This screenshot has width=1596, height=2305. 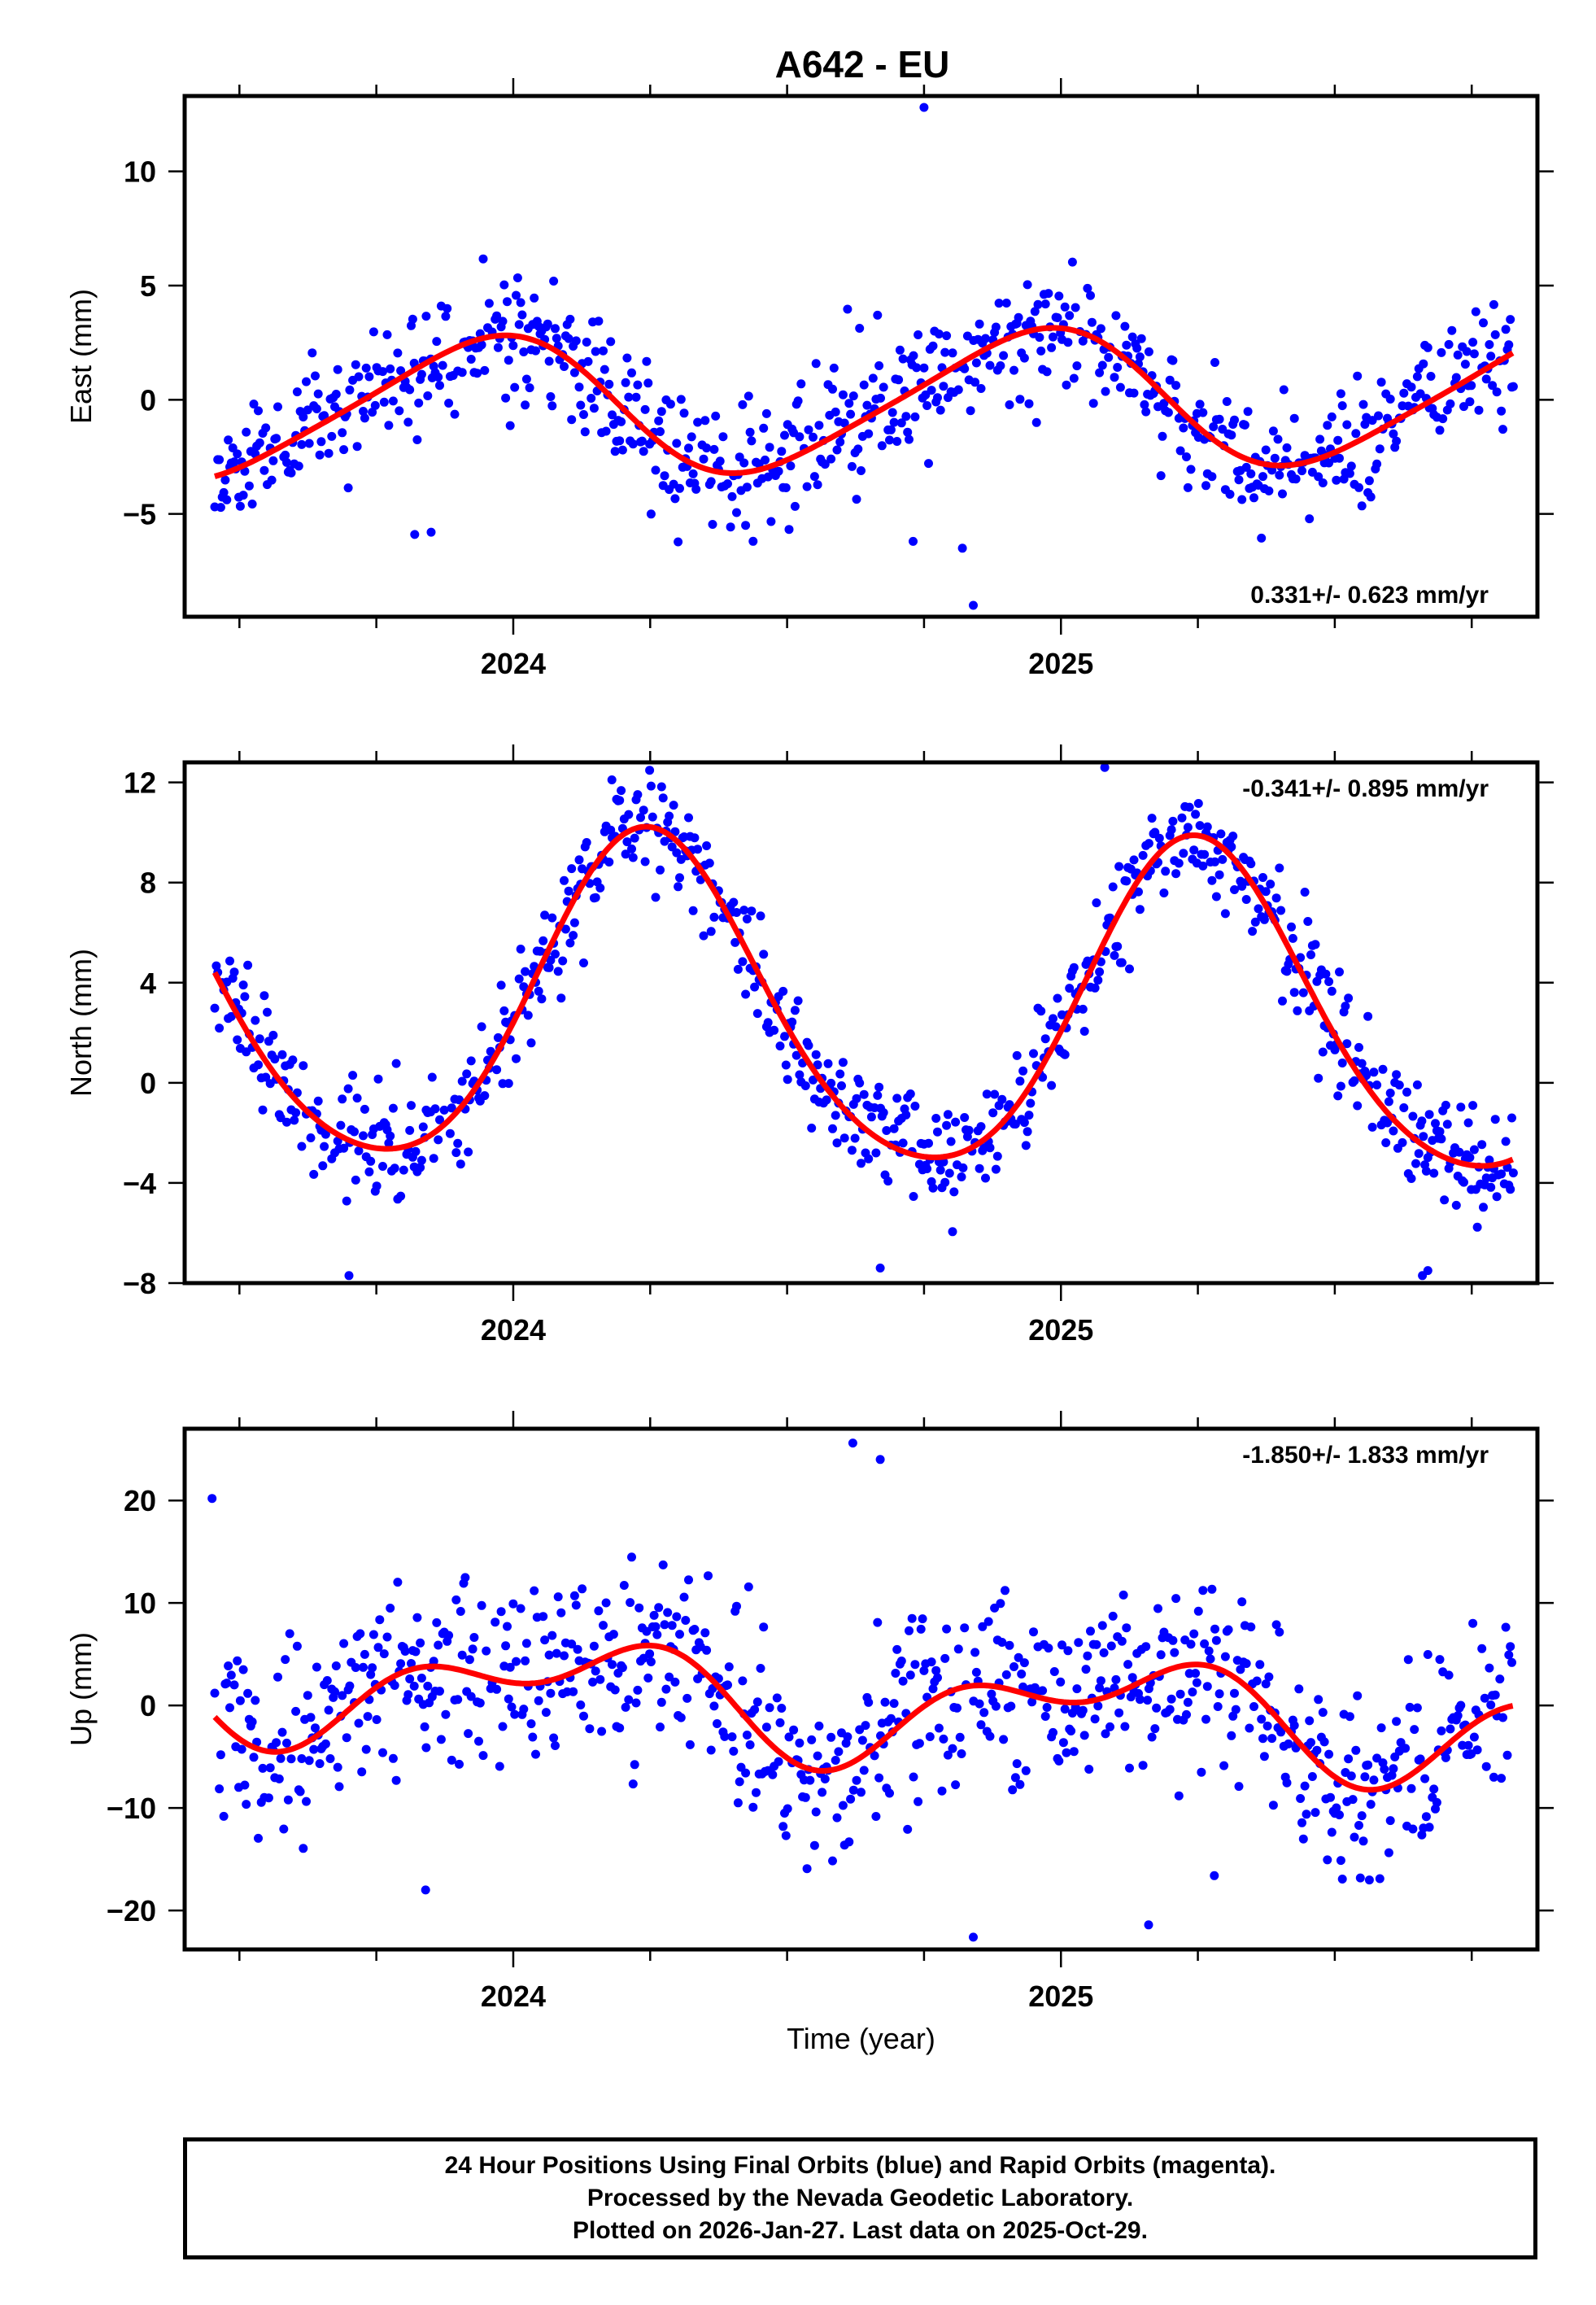 I want to click on up-y-tick-label: −20, so click(x=131, y=1911).